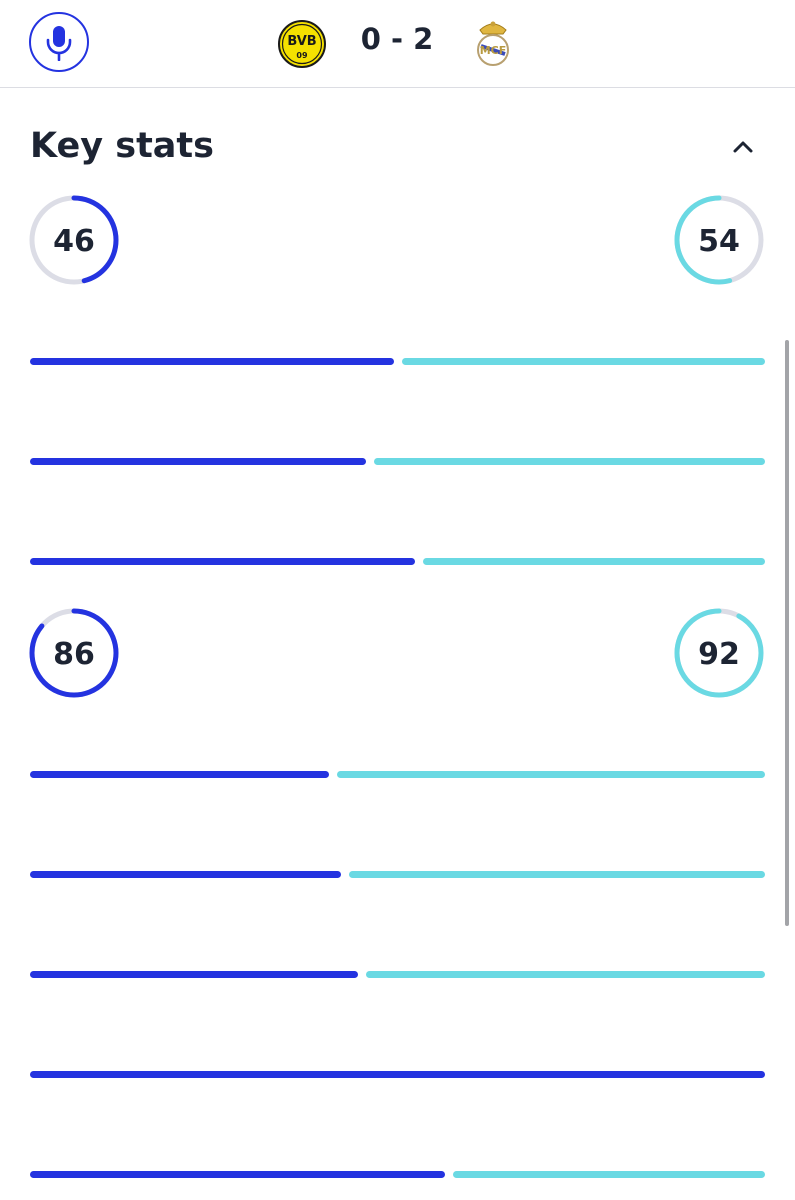 Image resolution: width=795 pixels, height=1200 pixels. I want to click on away-stat-ring: 54, so click(719, 240).